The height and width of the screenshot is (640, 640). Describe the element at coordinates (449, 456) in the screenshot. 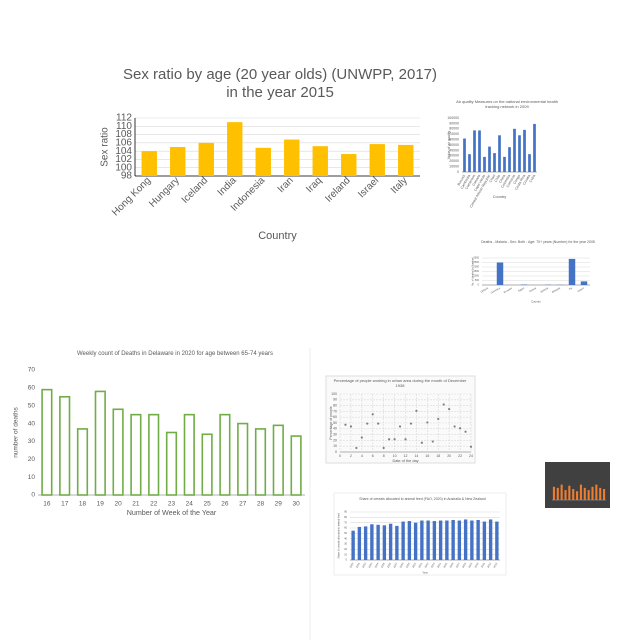

I see `x-tick-label: 20` at that location.